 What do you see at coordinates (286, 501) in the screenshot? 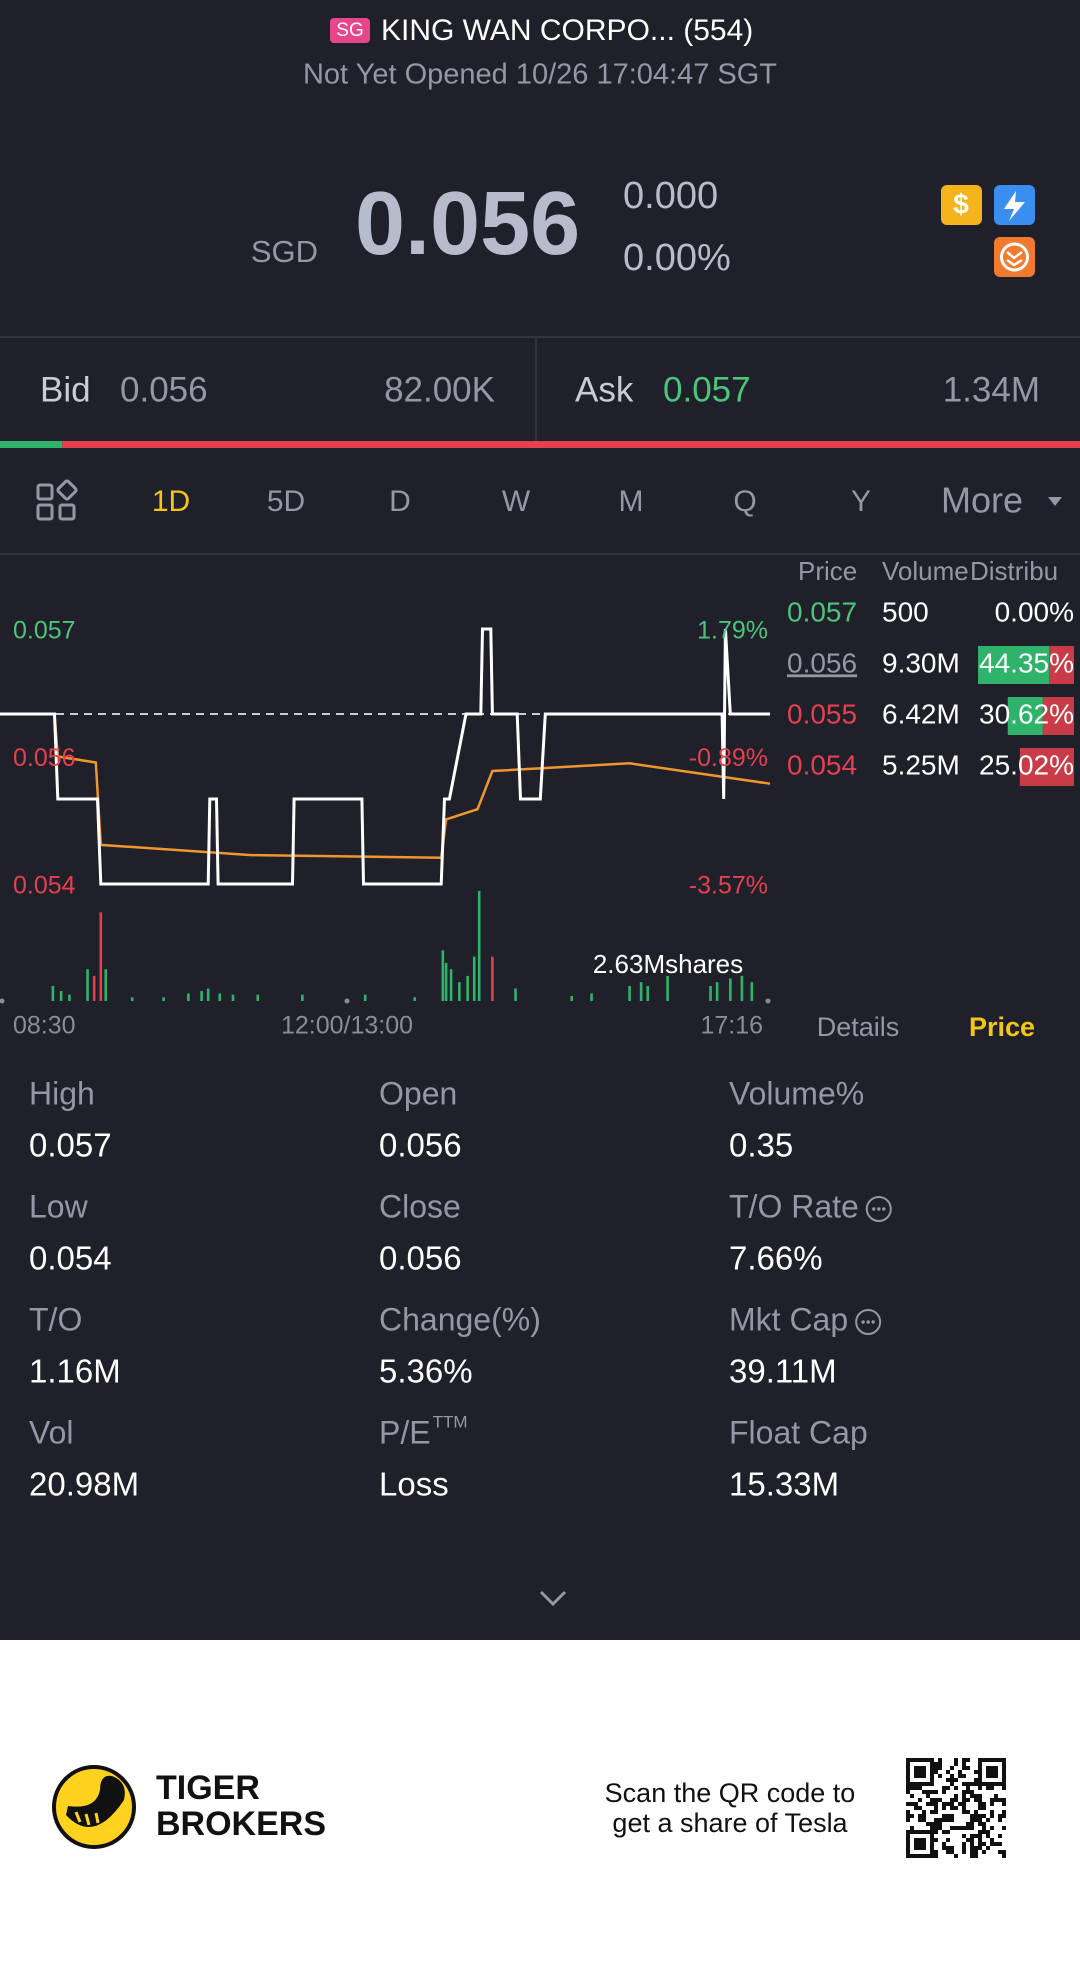
I see `period-tab: 5D` at bounding box center [286, 501].